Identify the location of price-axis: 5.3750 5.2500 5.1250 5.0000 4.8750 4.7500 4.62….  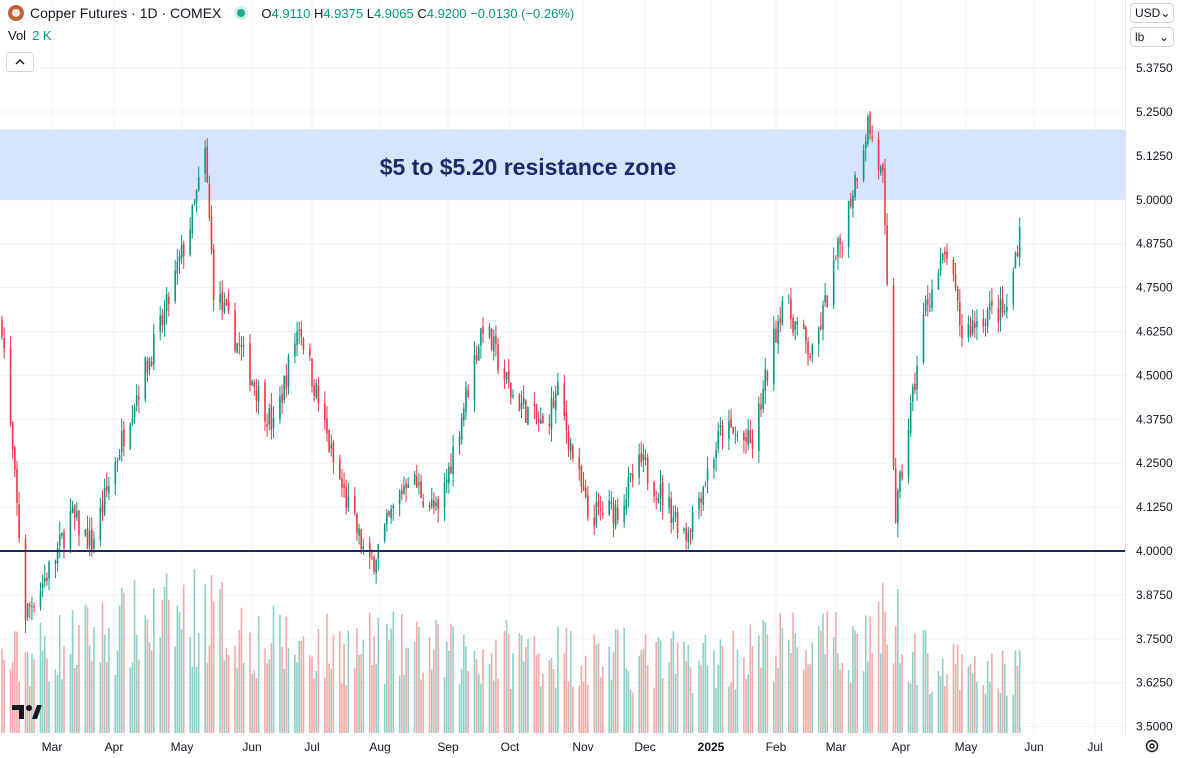
(1149, 367).